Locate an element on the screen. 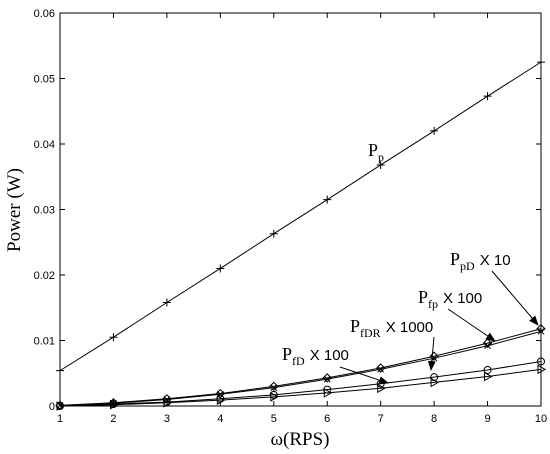  x-axis-title: ω(RPS) is located at coordinates (300, 439).